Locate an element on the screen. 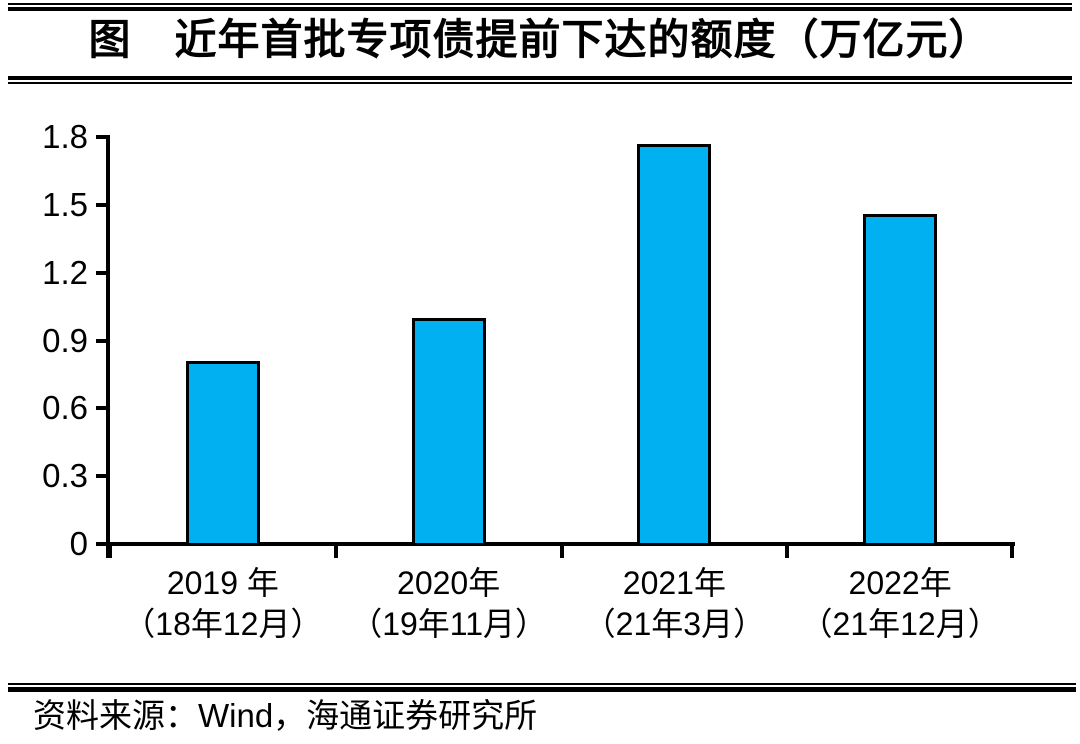 The width and height of the screenshot is (1080, 744). y-tick-label: 0.9 is located at coordinates (65, 340).